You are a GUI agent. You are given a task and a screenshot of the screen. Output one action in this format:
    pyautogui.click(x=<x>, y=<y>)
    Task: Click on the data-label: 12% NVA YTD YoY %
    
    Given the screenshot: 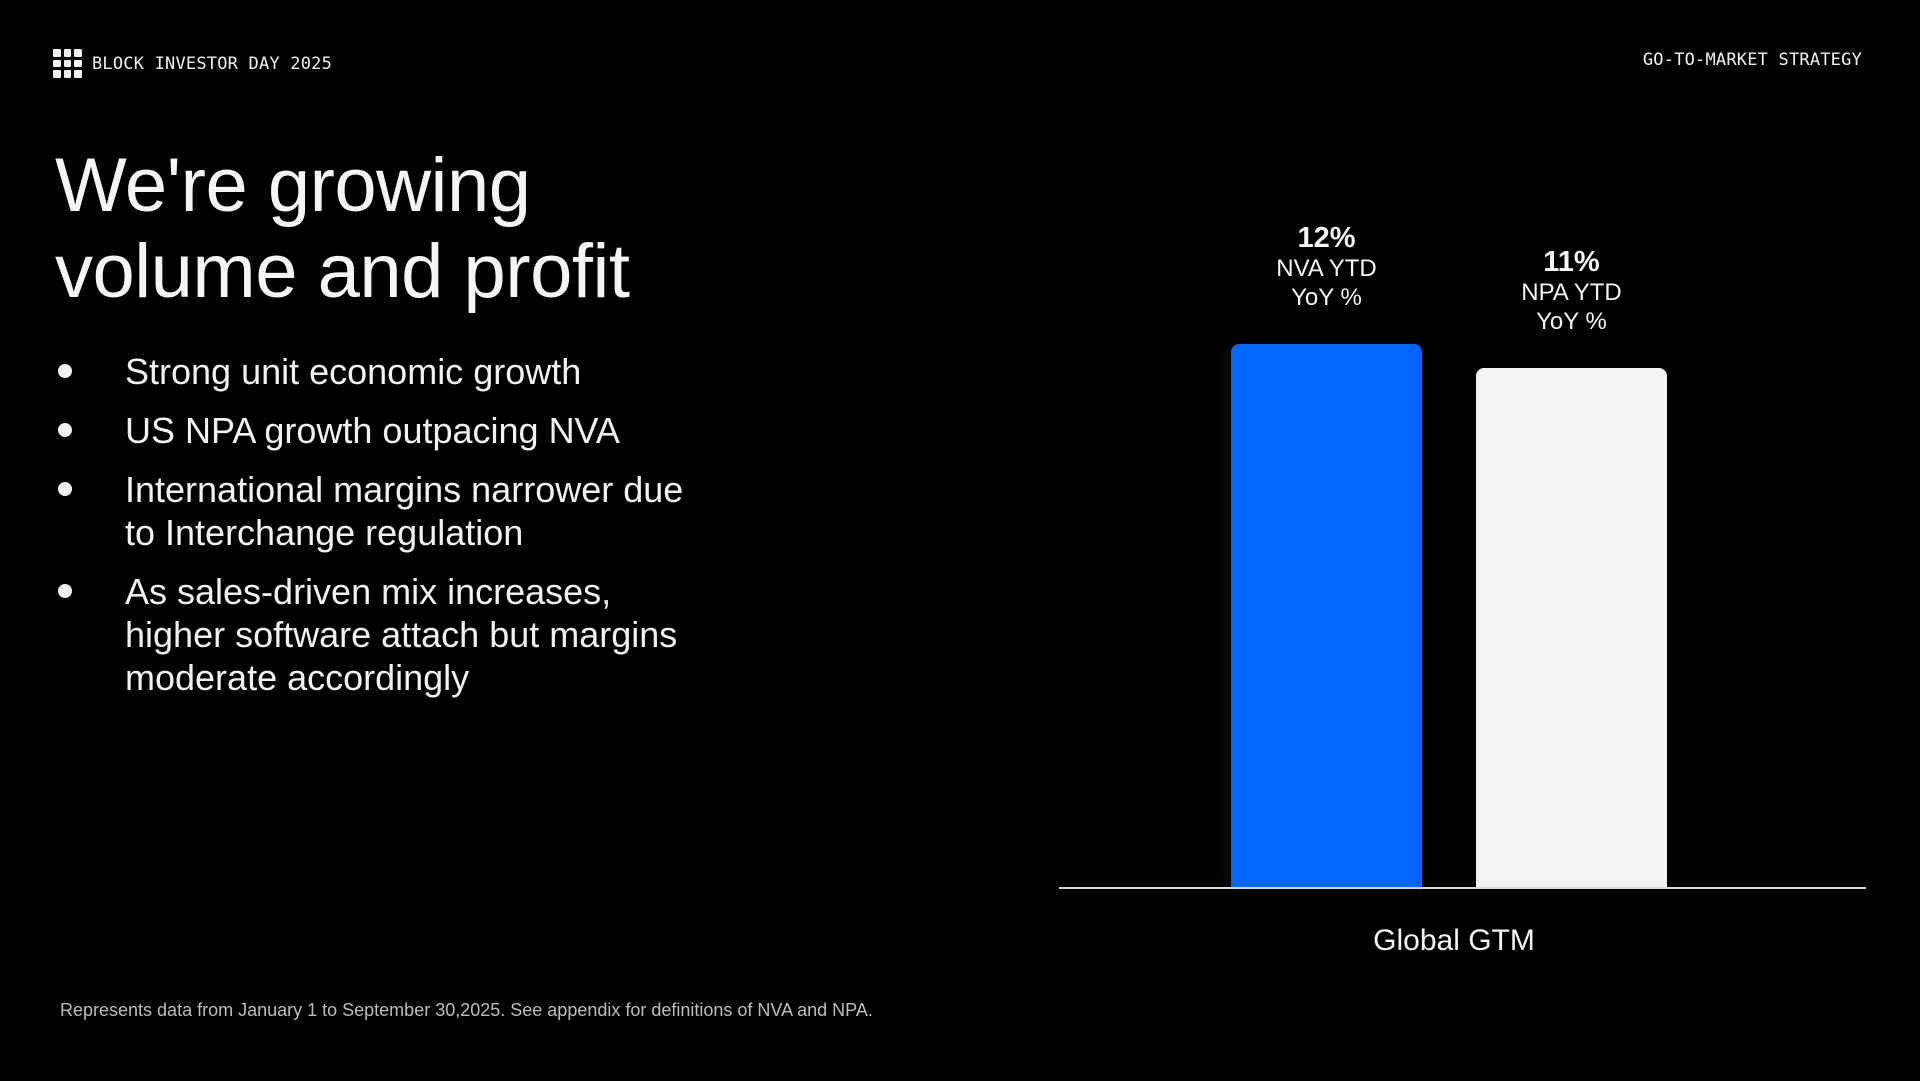 What is the action you would take?
    pyautogui.click(x=1327, y=267)
    